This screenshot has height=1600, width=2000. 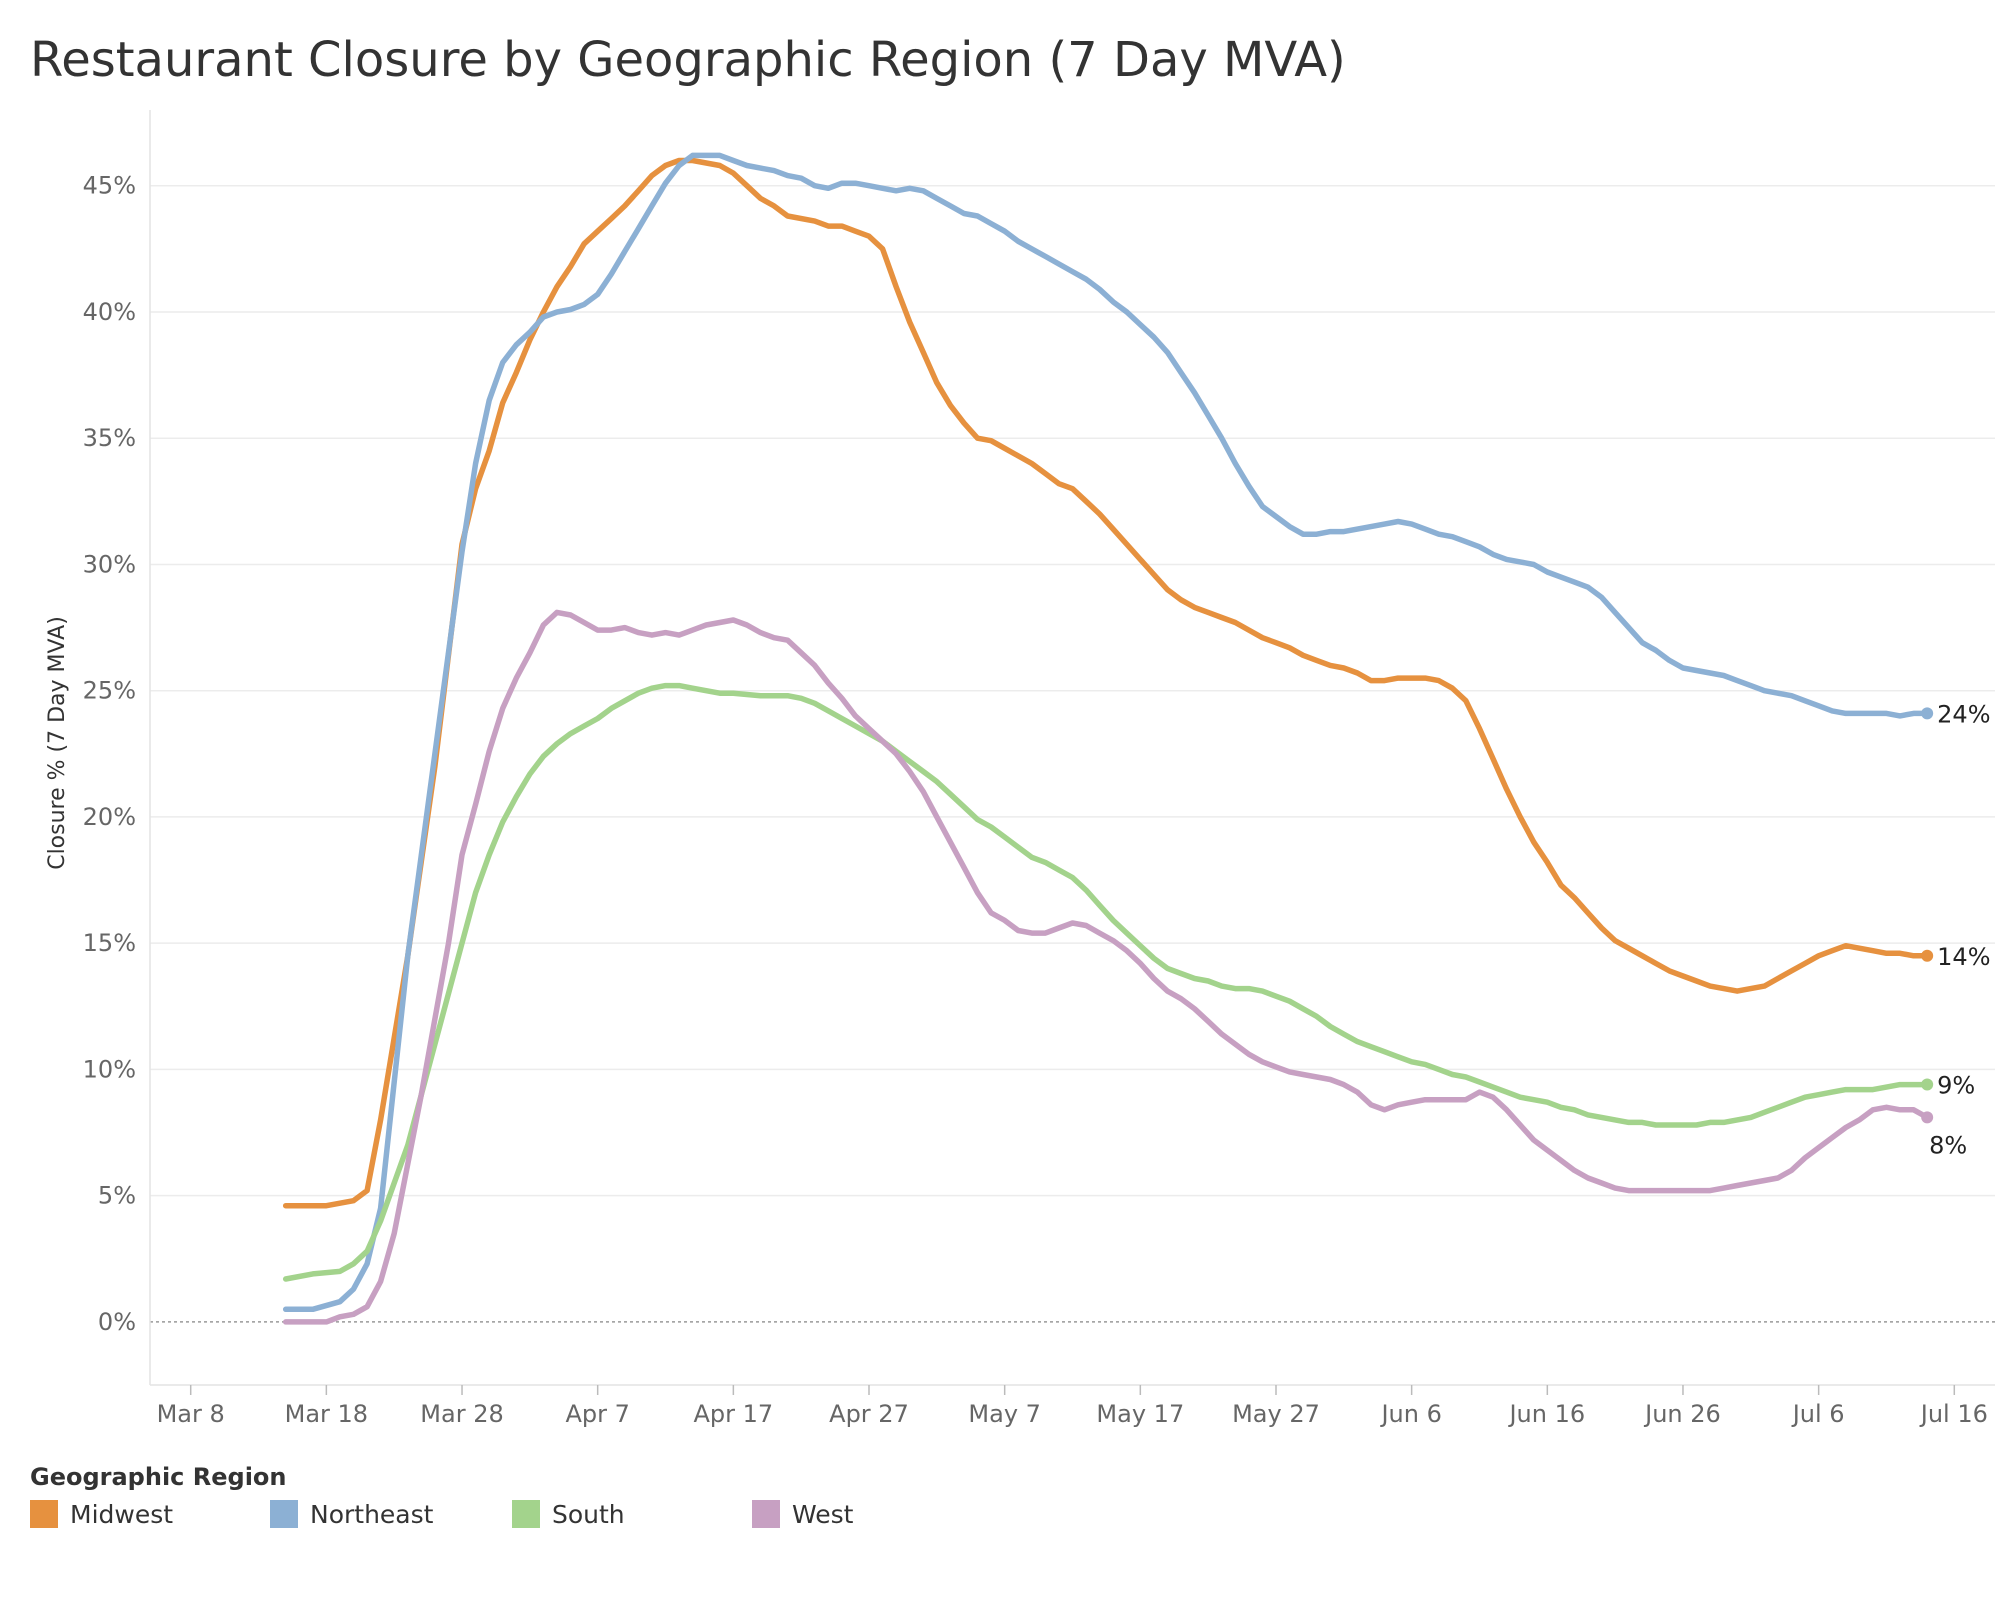 I want to click on y-tick-label: 20%, so click(x=109, y=817).